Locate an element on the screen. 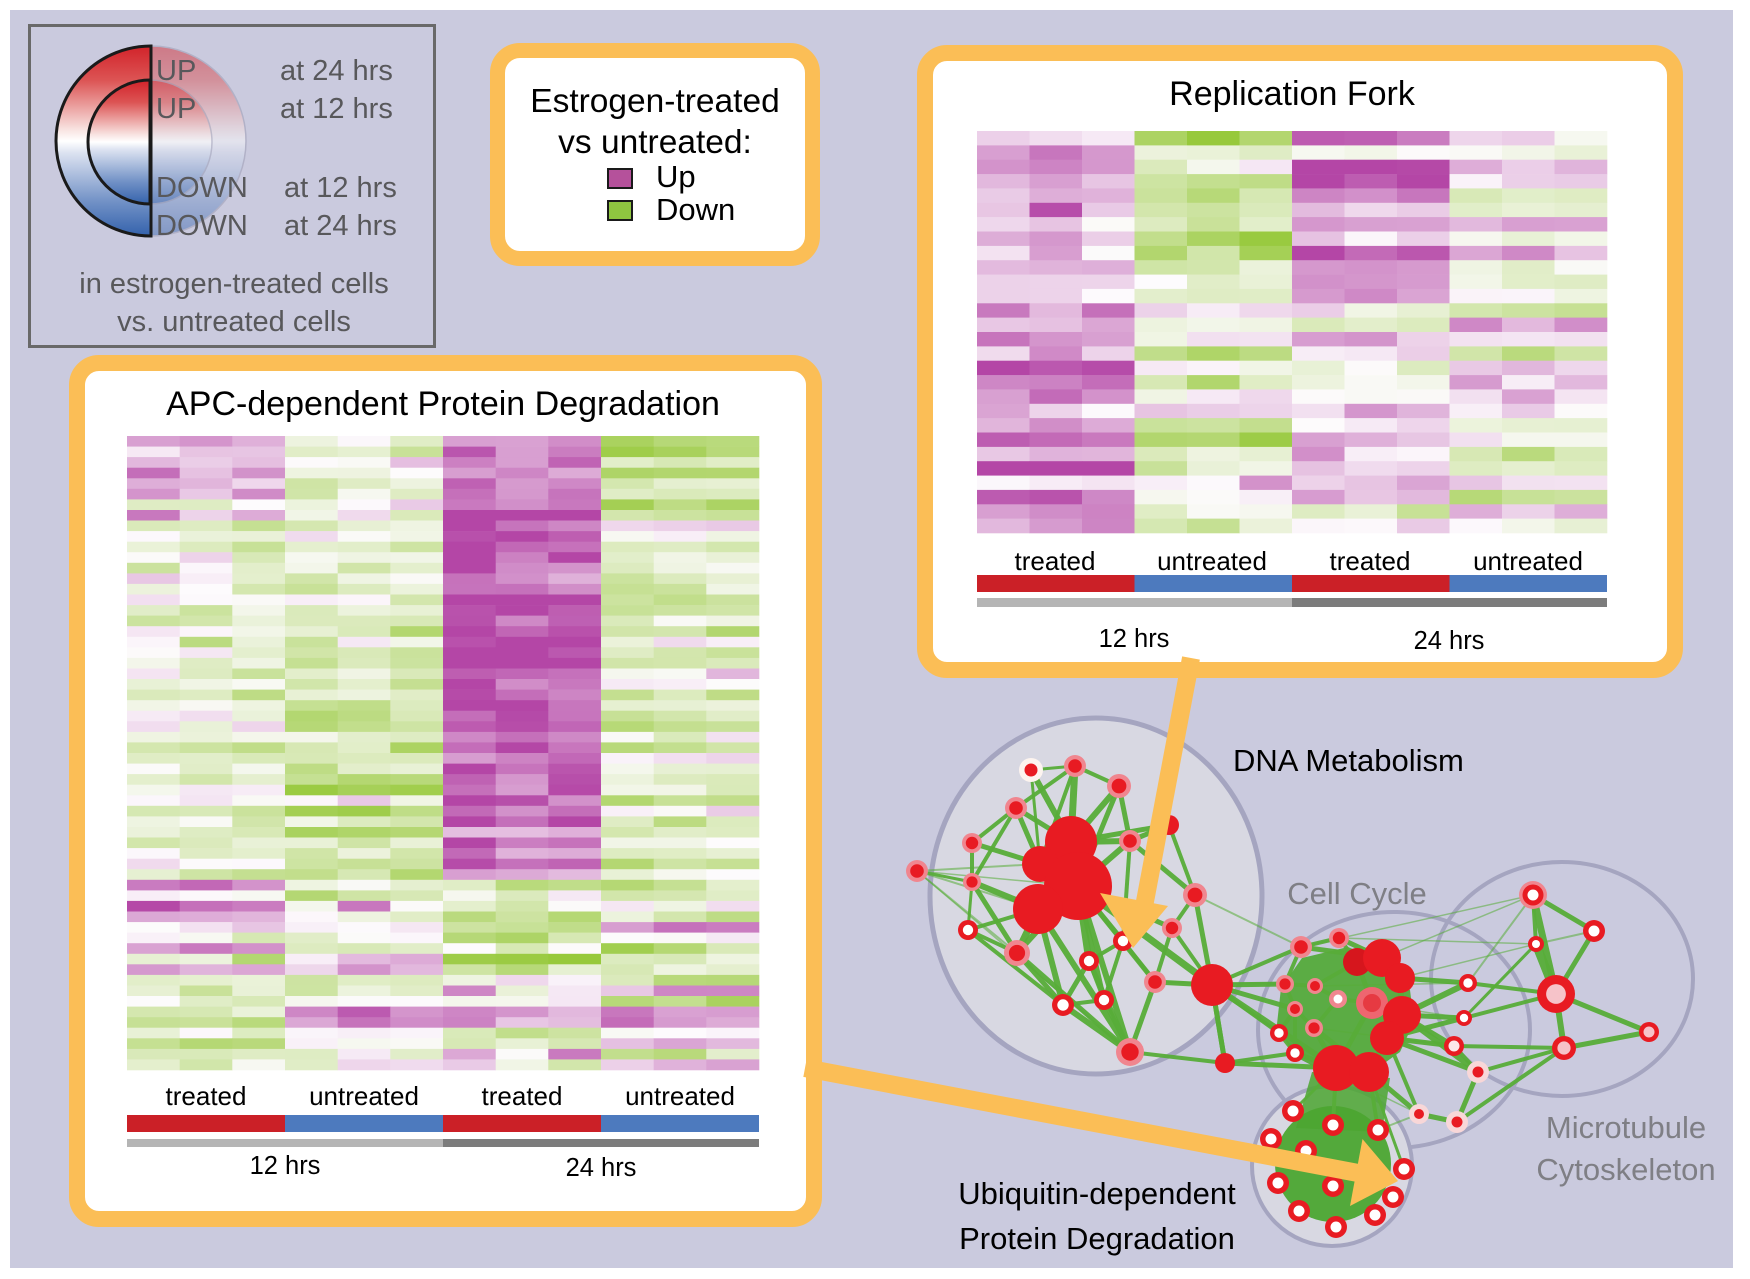  svg-text: Replication Fork is located at coordinates (1292, 94).